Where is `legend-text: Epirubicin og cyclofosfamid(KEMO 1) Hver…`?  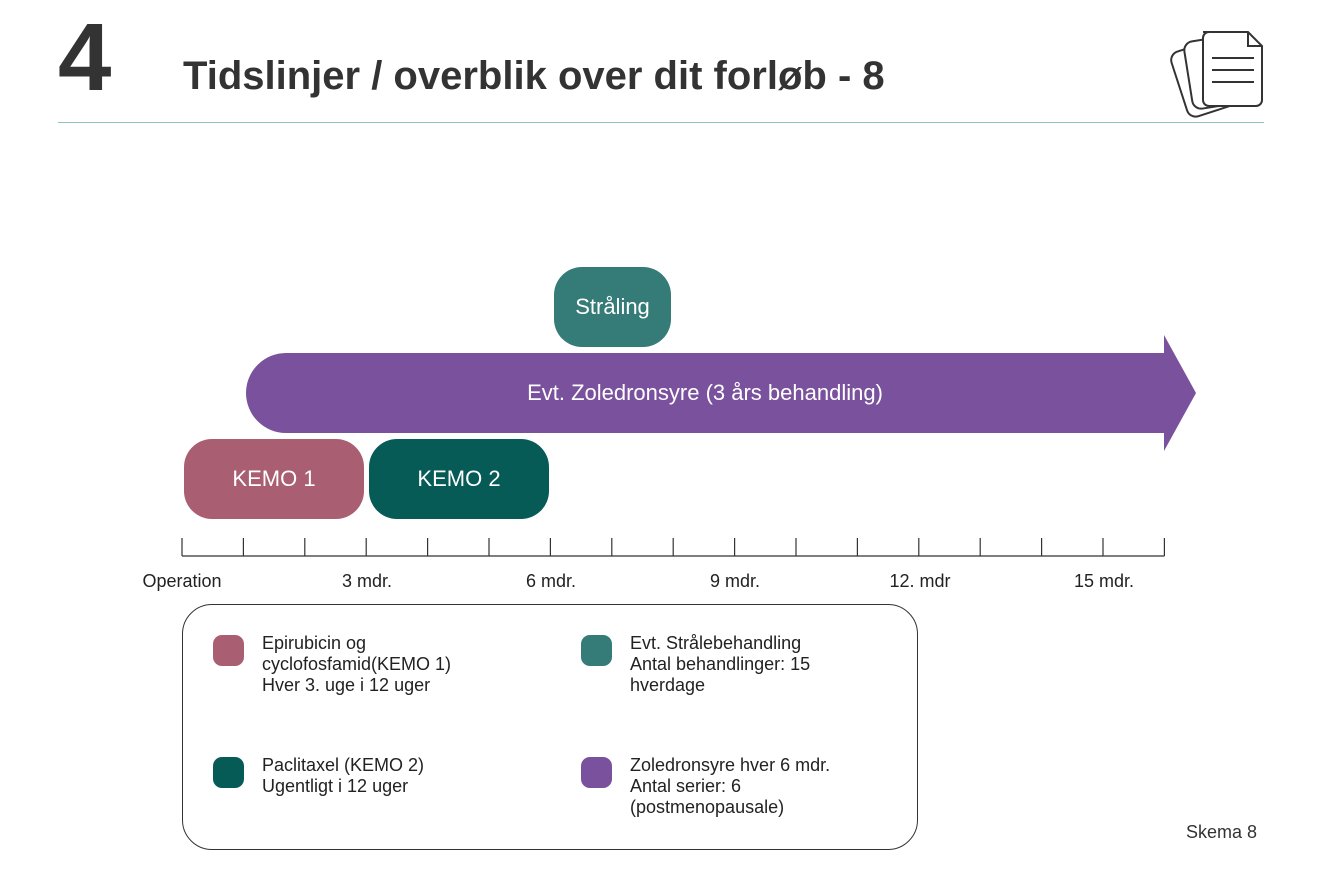
legend-text: Epirubicin og cyclofosfamid(KEMO 1) Hver… is located at coordinates (356, 664).